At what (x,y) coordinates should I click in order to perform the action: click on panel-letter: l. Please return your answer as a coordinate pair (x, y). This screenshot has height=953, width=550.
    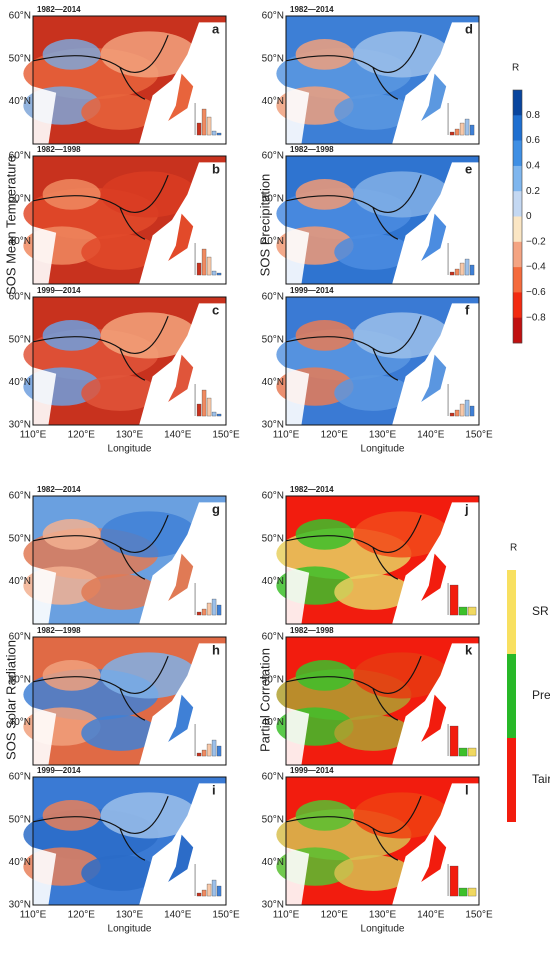
    Looking at the image, I should click on (467, 789).